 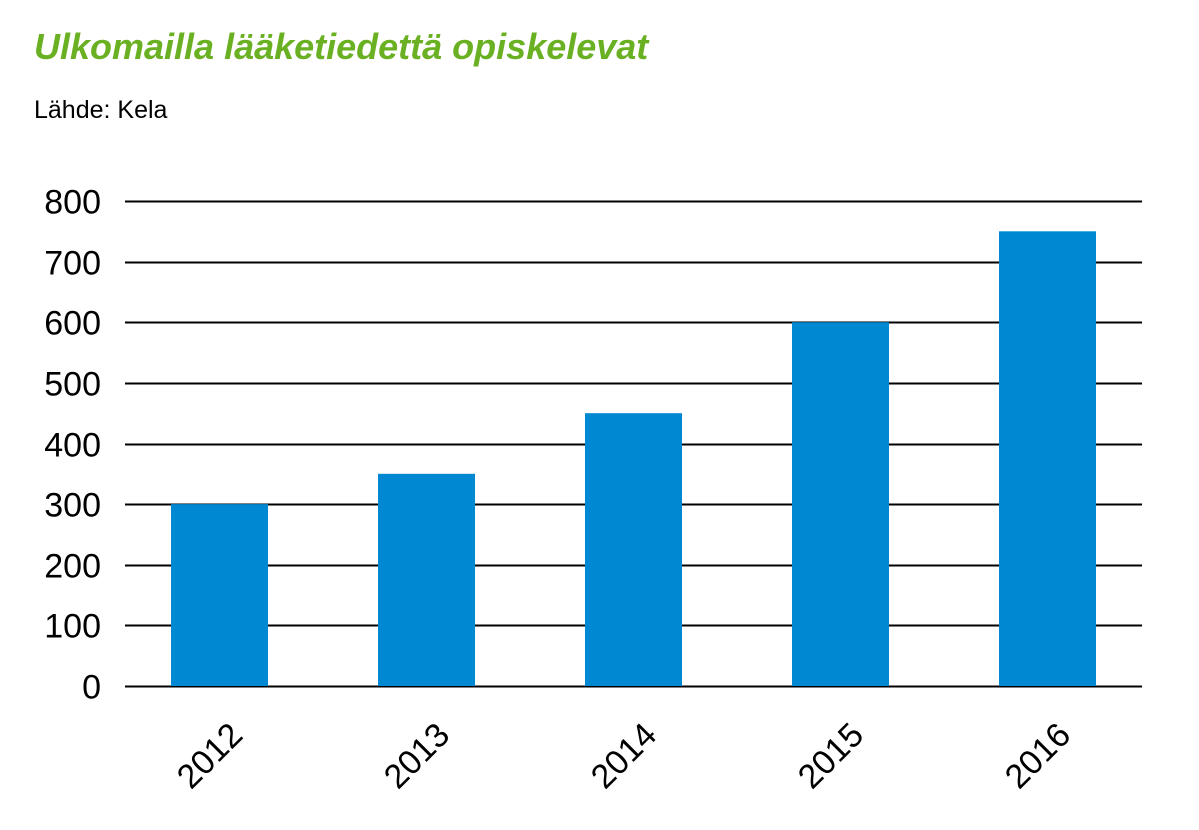 I want to click on x-axis-category-labels: 2012 2013 2014 2015 2016, so click(x=624, y=756).